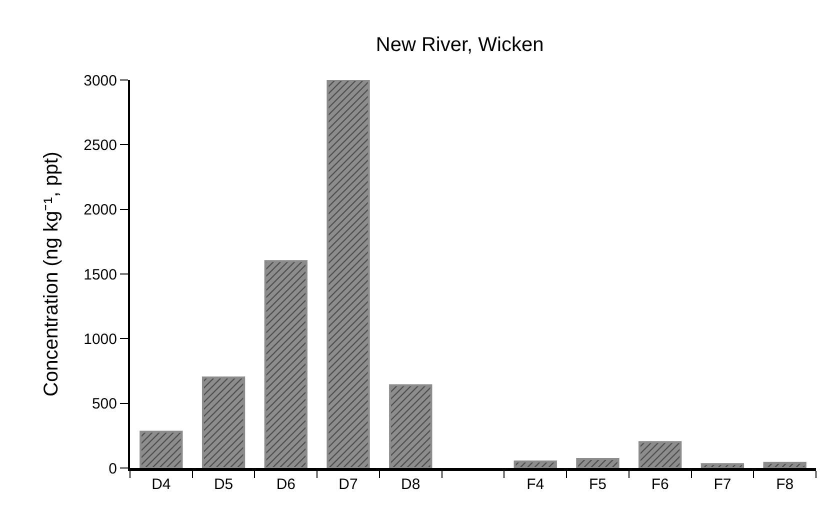 This screenshot has height=528, width=836. What do you see at coordinates (112, 469) in the screenshot?
I see `y-tick-label: 0` at bounding box center [112, 469].